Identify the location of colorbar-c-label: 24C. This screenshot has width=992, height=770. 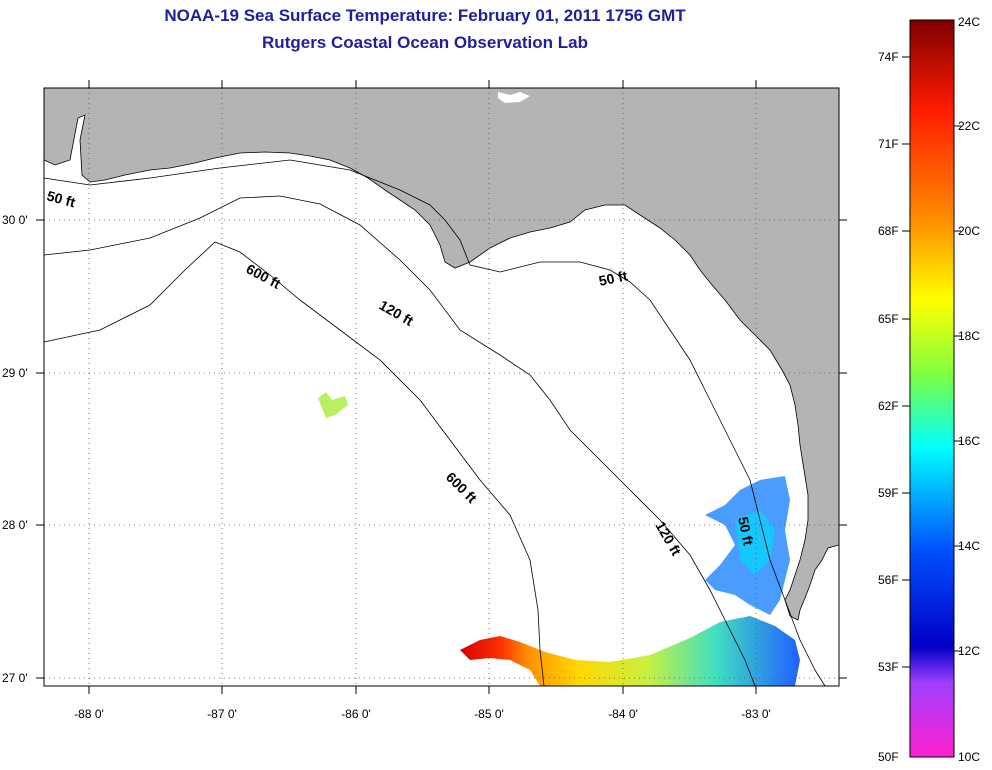
(969, 22).